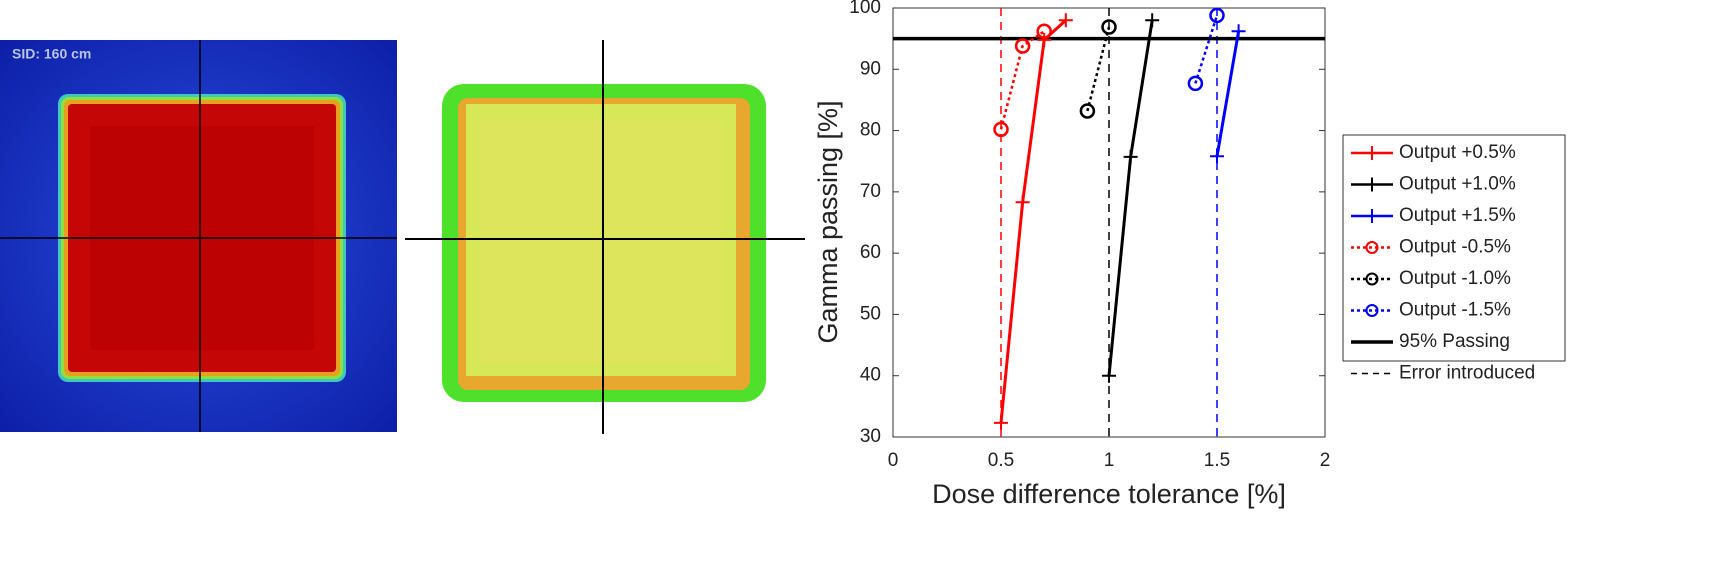 The image size is (1720, 563). I want to click on x-tick-label: 0, so click(893, 460).